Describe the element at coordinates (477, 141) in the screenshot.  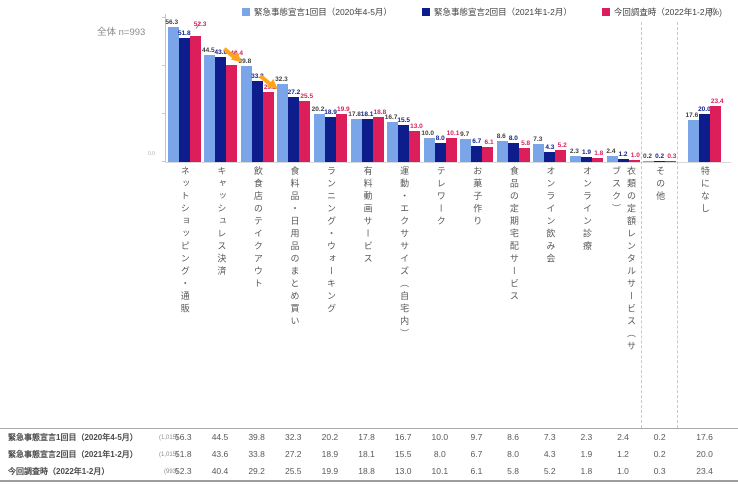
I see `bar-value-label: 6.7` at that location.